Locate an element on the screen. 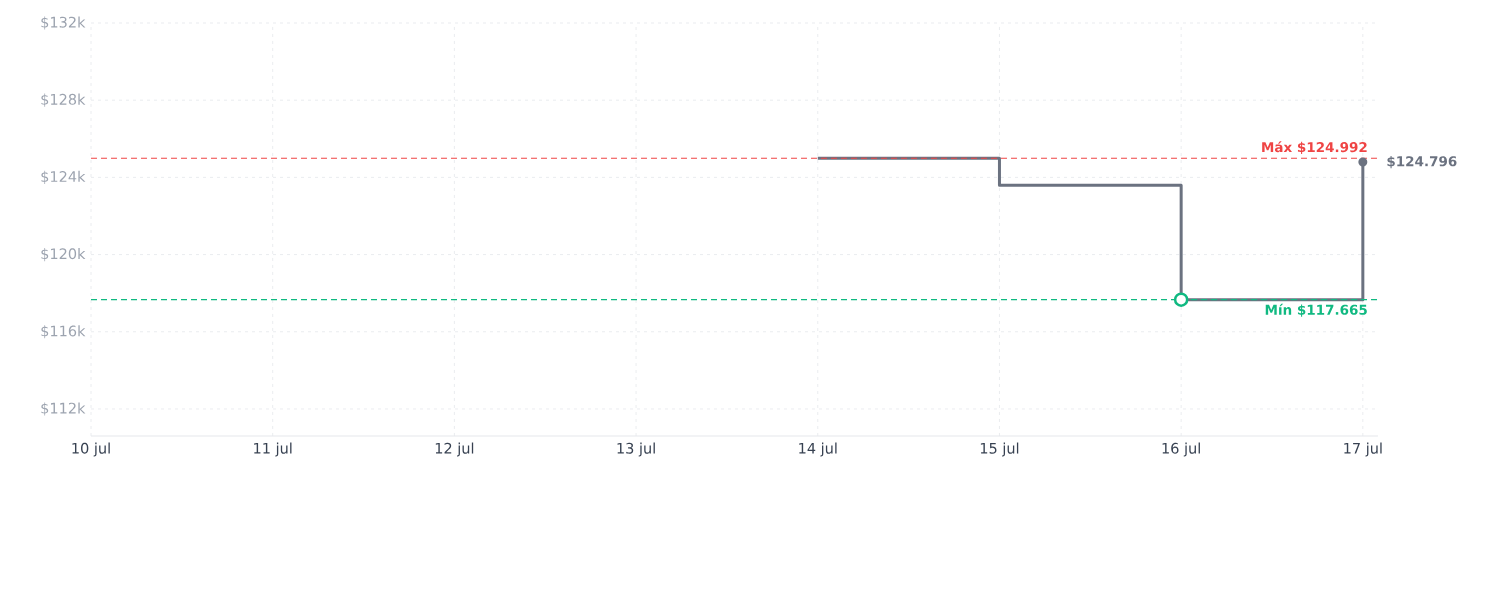 Image resolution: width=1505 pixels, height=614 pixels. x-tick-label: 15 jul is located at coordinates (999, 449).